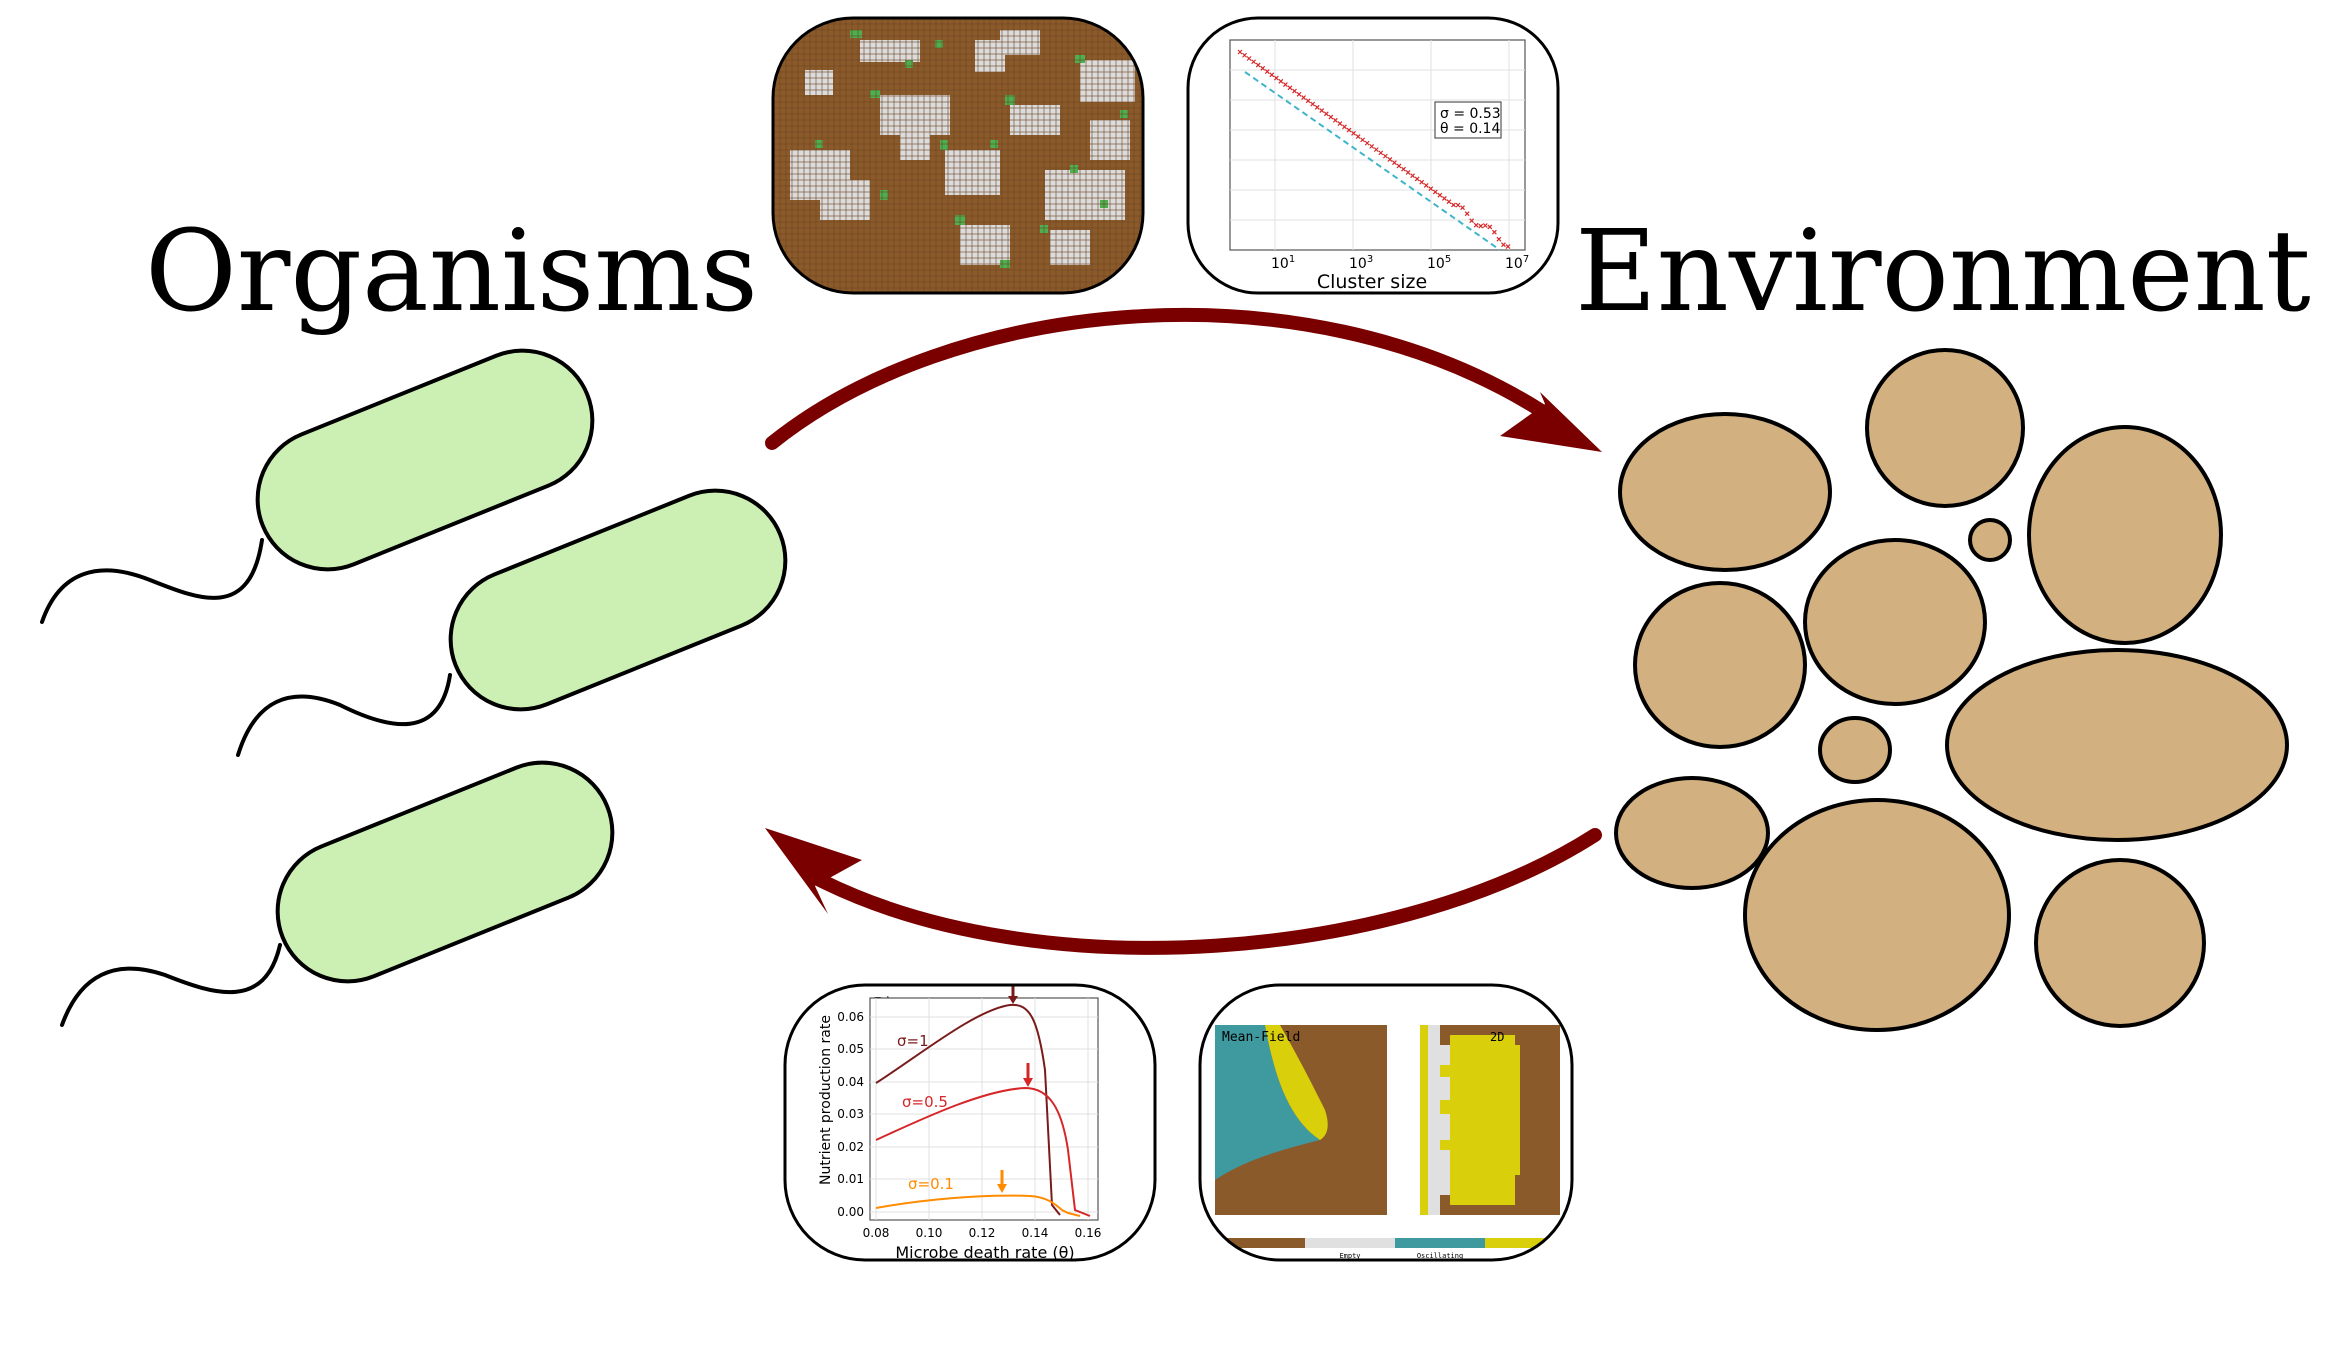 This screenshot has width=2352, height=1355. Describe the element at coordinates (982, 1233) in the screenshot. I see `x-ticks: 0.08 0.10 0.12 0.14 0.16` at that location.